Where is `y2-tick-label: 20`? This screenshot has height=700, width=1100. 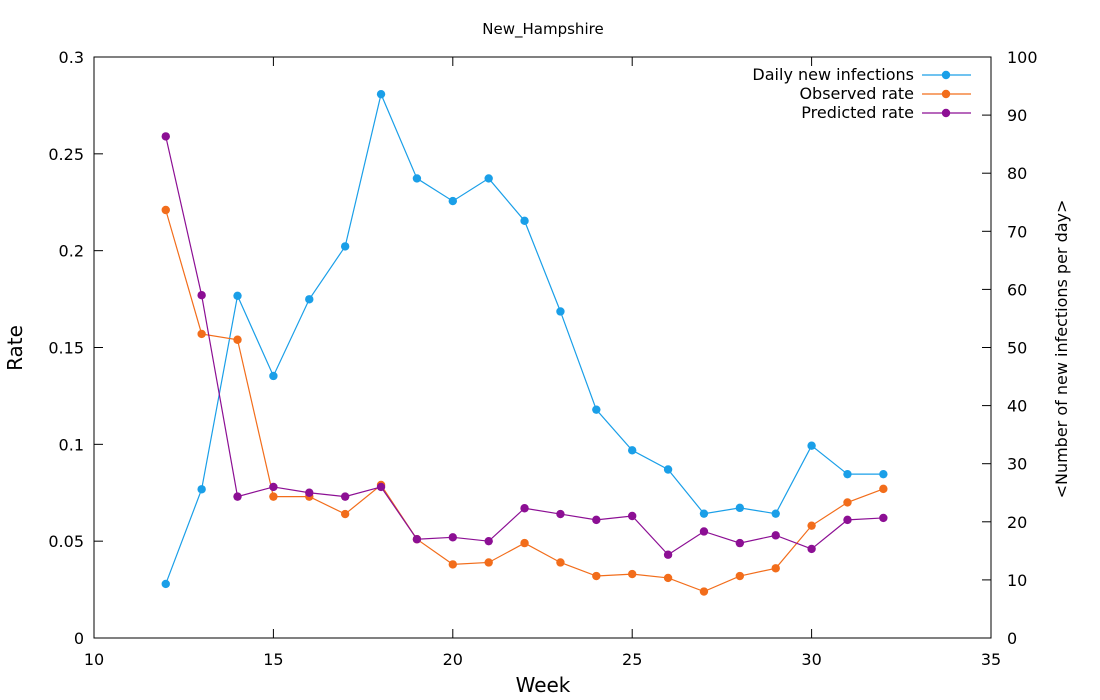 y2-tick-label: 20 is located at coordinates (1017, 522).